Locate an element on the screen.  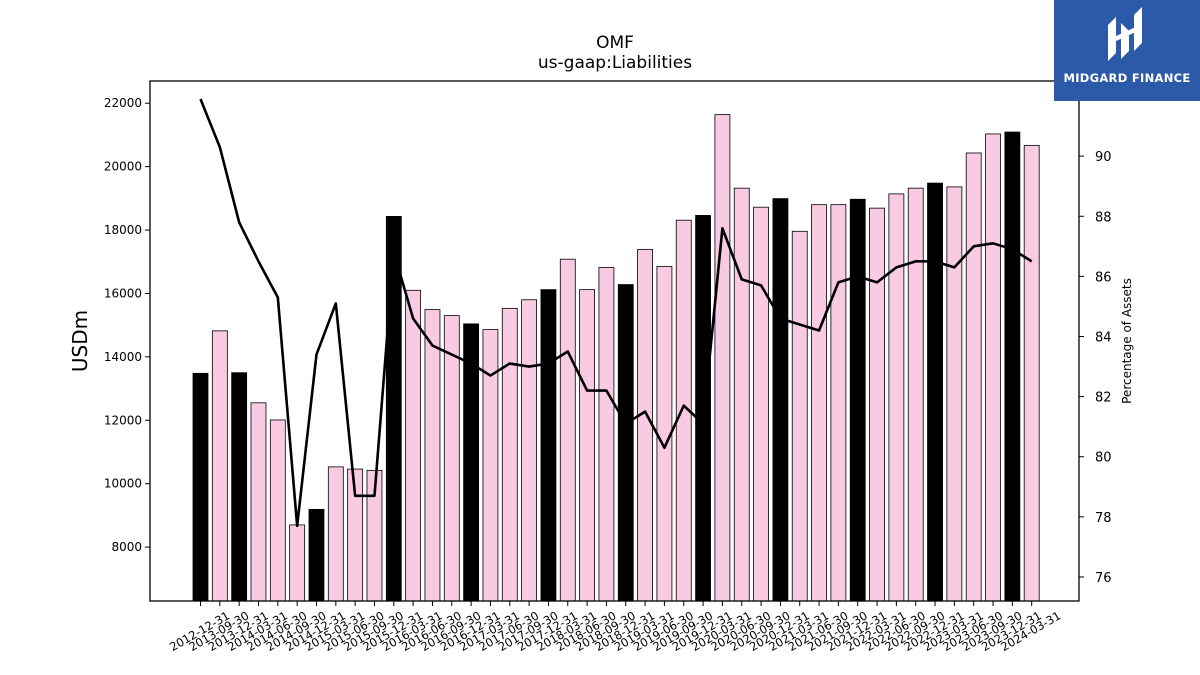
brand-logo: MIDGARD FINANCE is located at coordinates (1127, 50).